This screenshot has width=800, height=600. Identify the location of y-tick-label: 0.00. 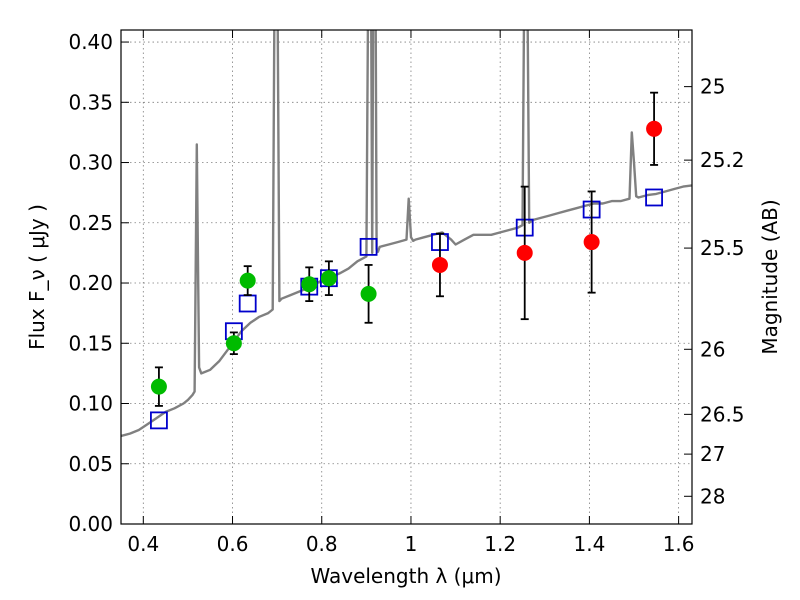
(90, 524).